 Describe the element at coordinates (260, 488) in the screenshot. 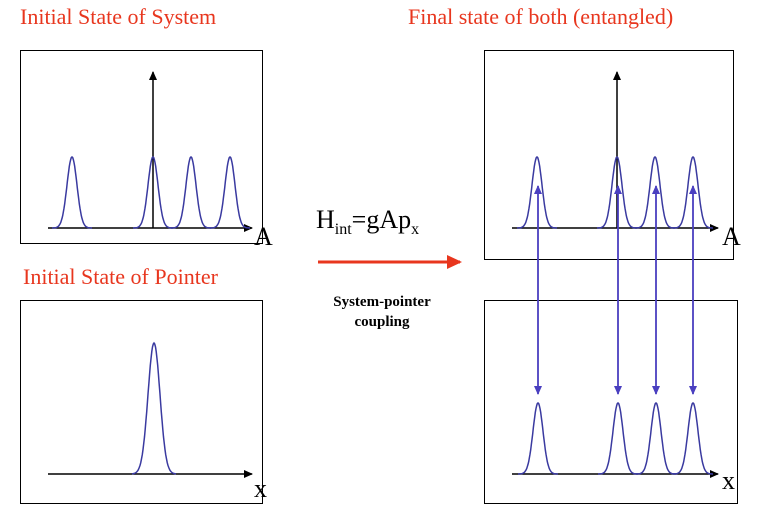

I see `pointer-initial-axis-label: x` at that location.